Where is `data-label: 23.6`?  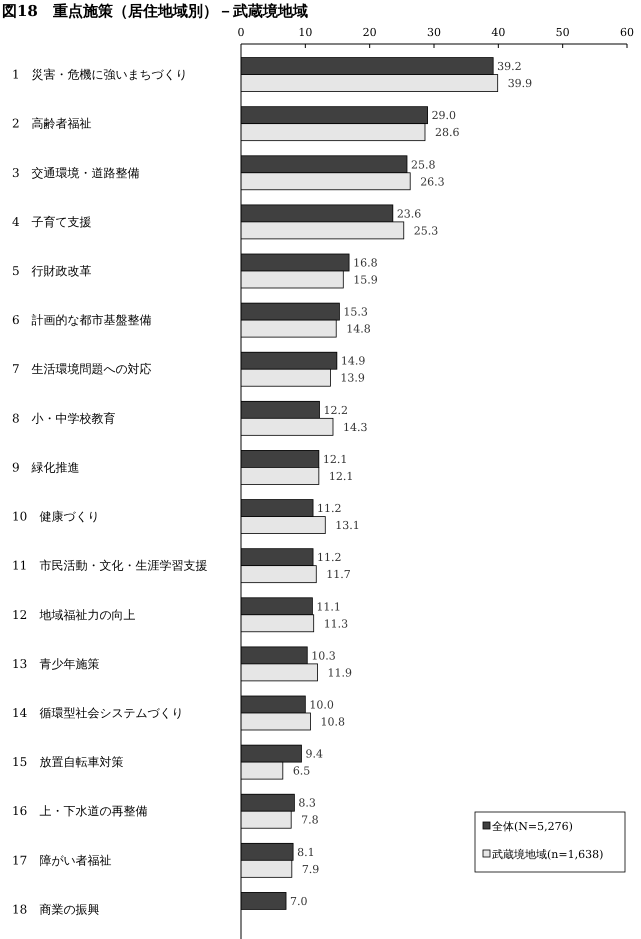 data-label: 23.6 is located at coordinates (409, 213).